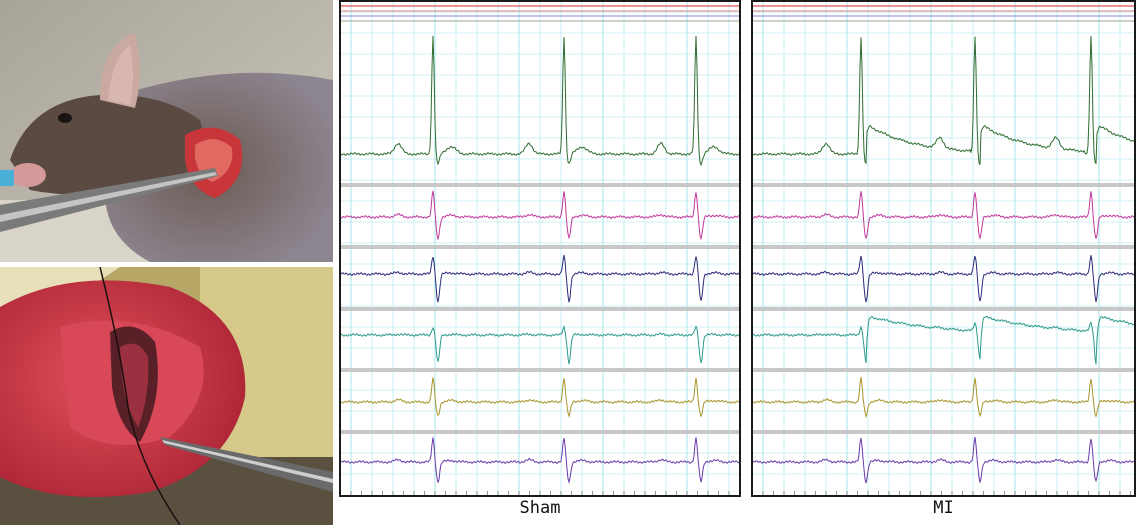  Describe the element at coordinates (166, 396) in the screenshot. I see `thoracotomy-photo` at that location.